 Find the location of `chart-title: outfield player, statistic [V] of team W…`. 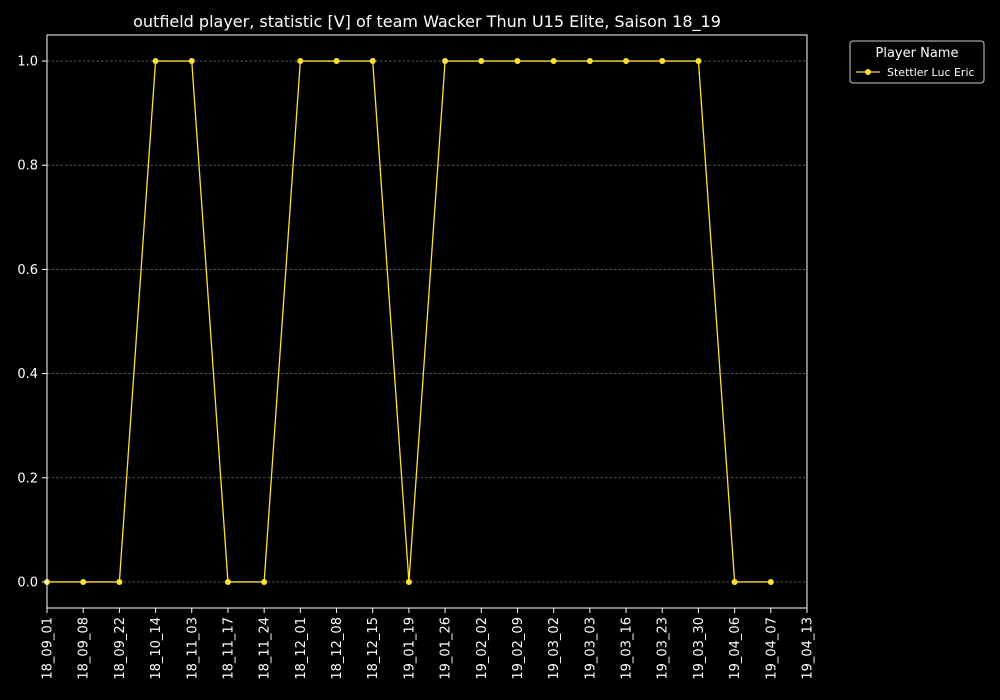

chart-title: outfield player, statistic [V] of team W… is located at coordinates (427, 22).